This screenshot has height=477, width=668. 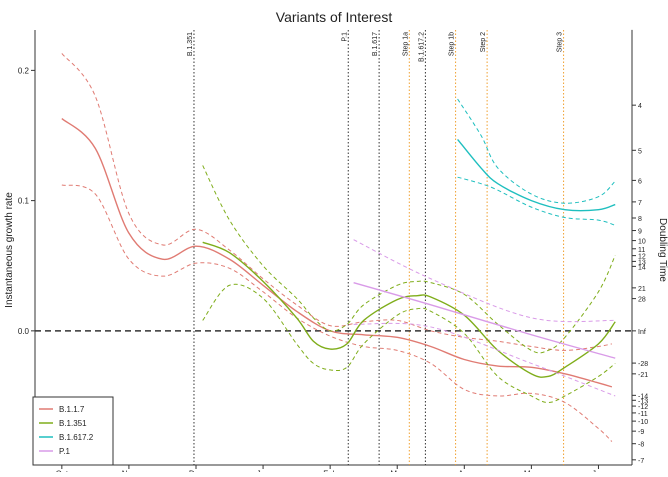 What do you see at coordinates (641, 432) in the screenshot?
I see `y2-tick-label: -9` at bounding box center [641, 432].